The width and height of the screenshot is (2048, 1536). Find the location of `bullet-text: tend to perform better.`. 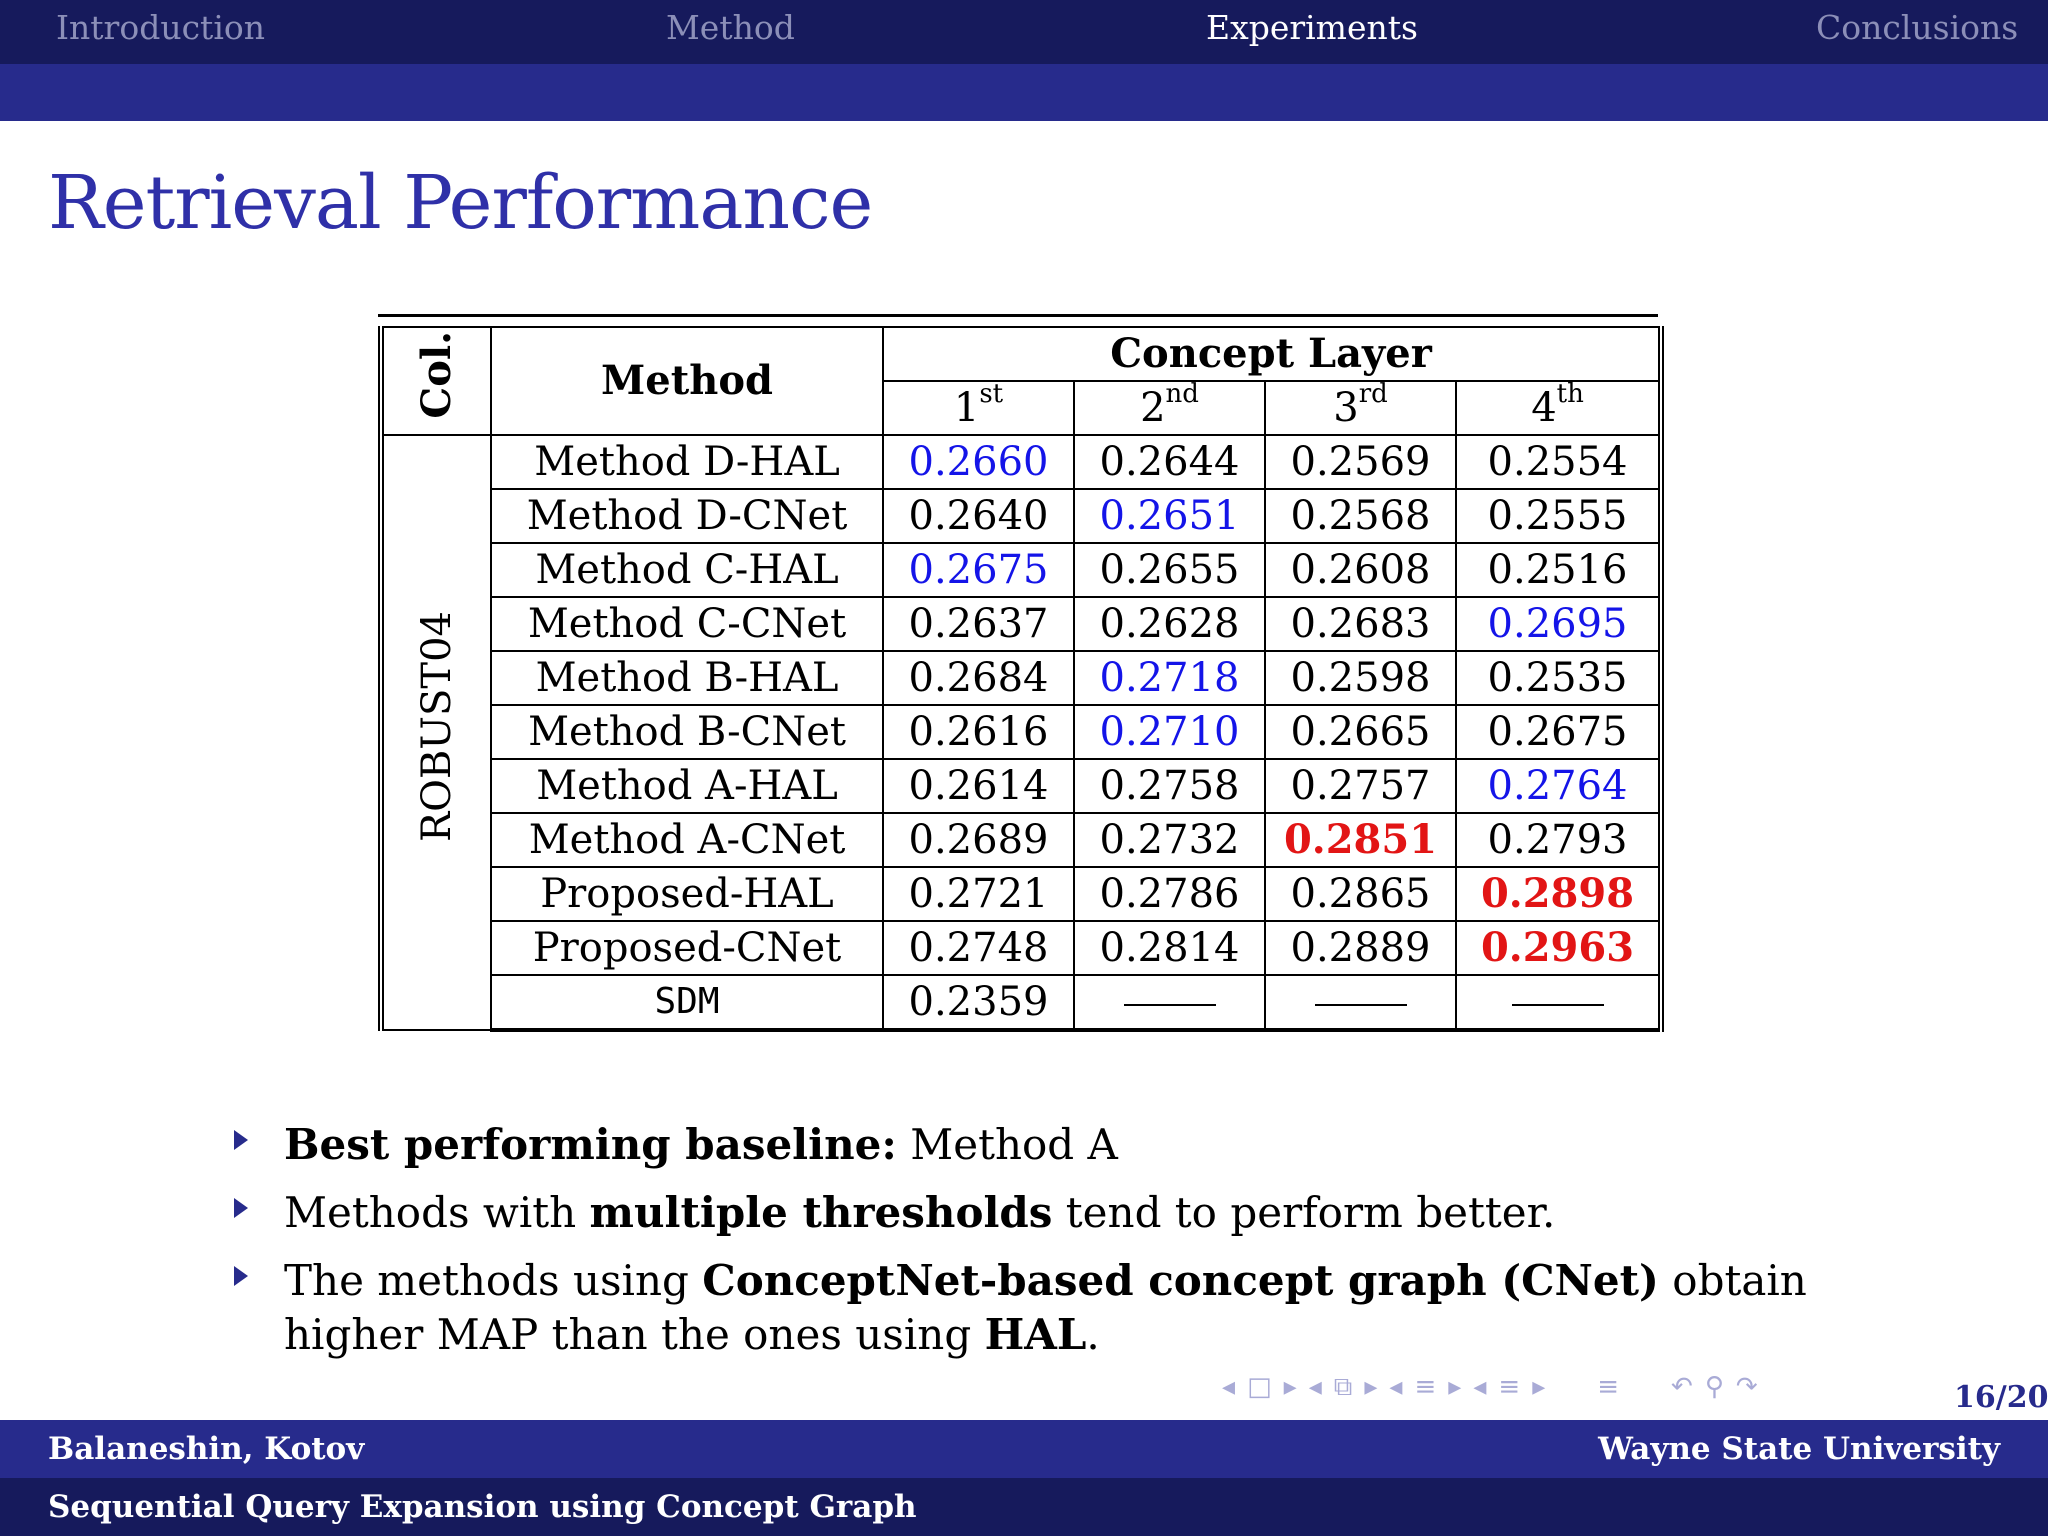

bullet-text: tend to perform better. is located at coordinates (1304, 1212).